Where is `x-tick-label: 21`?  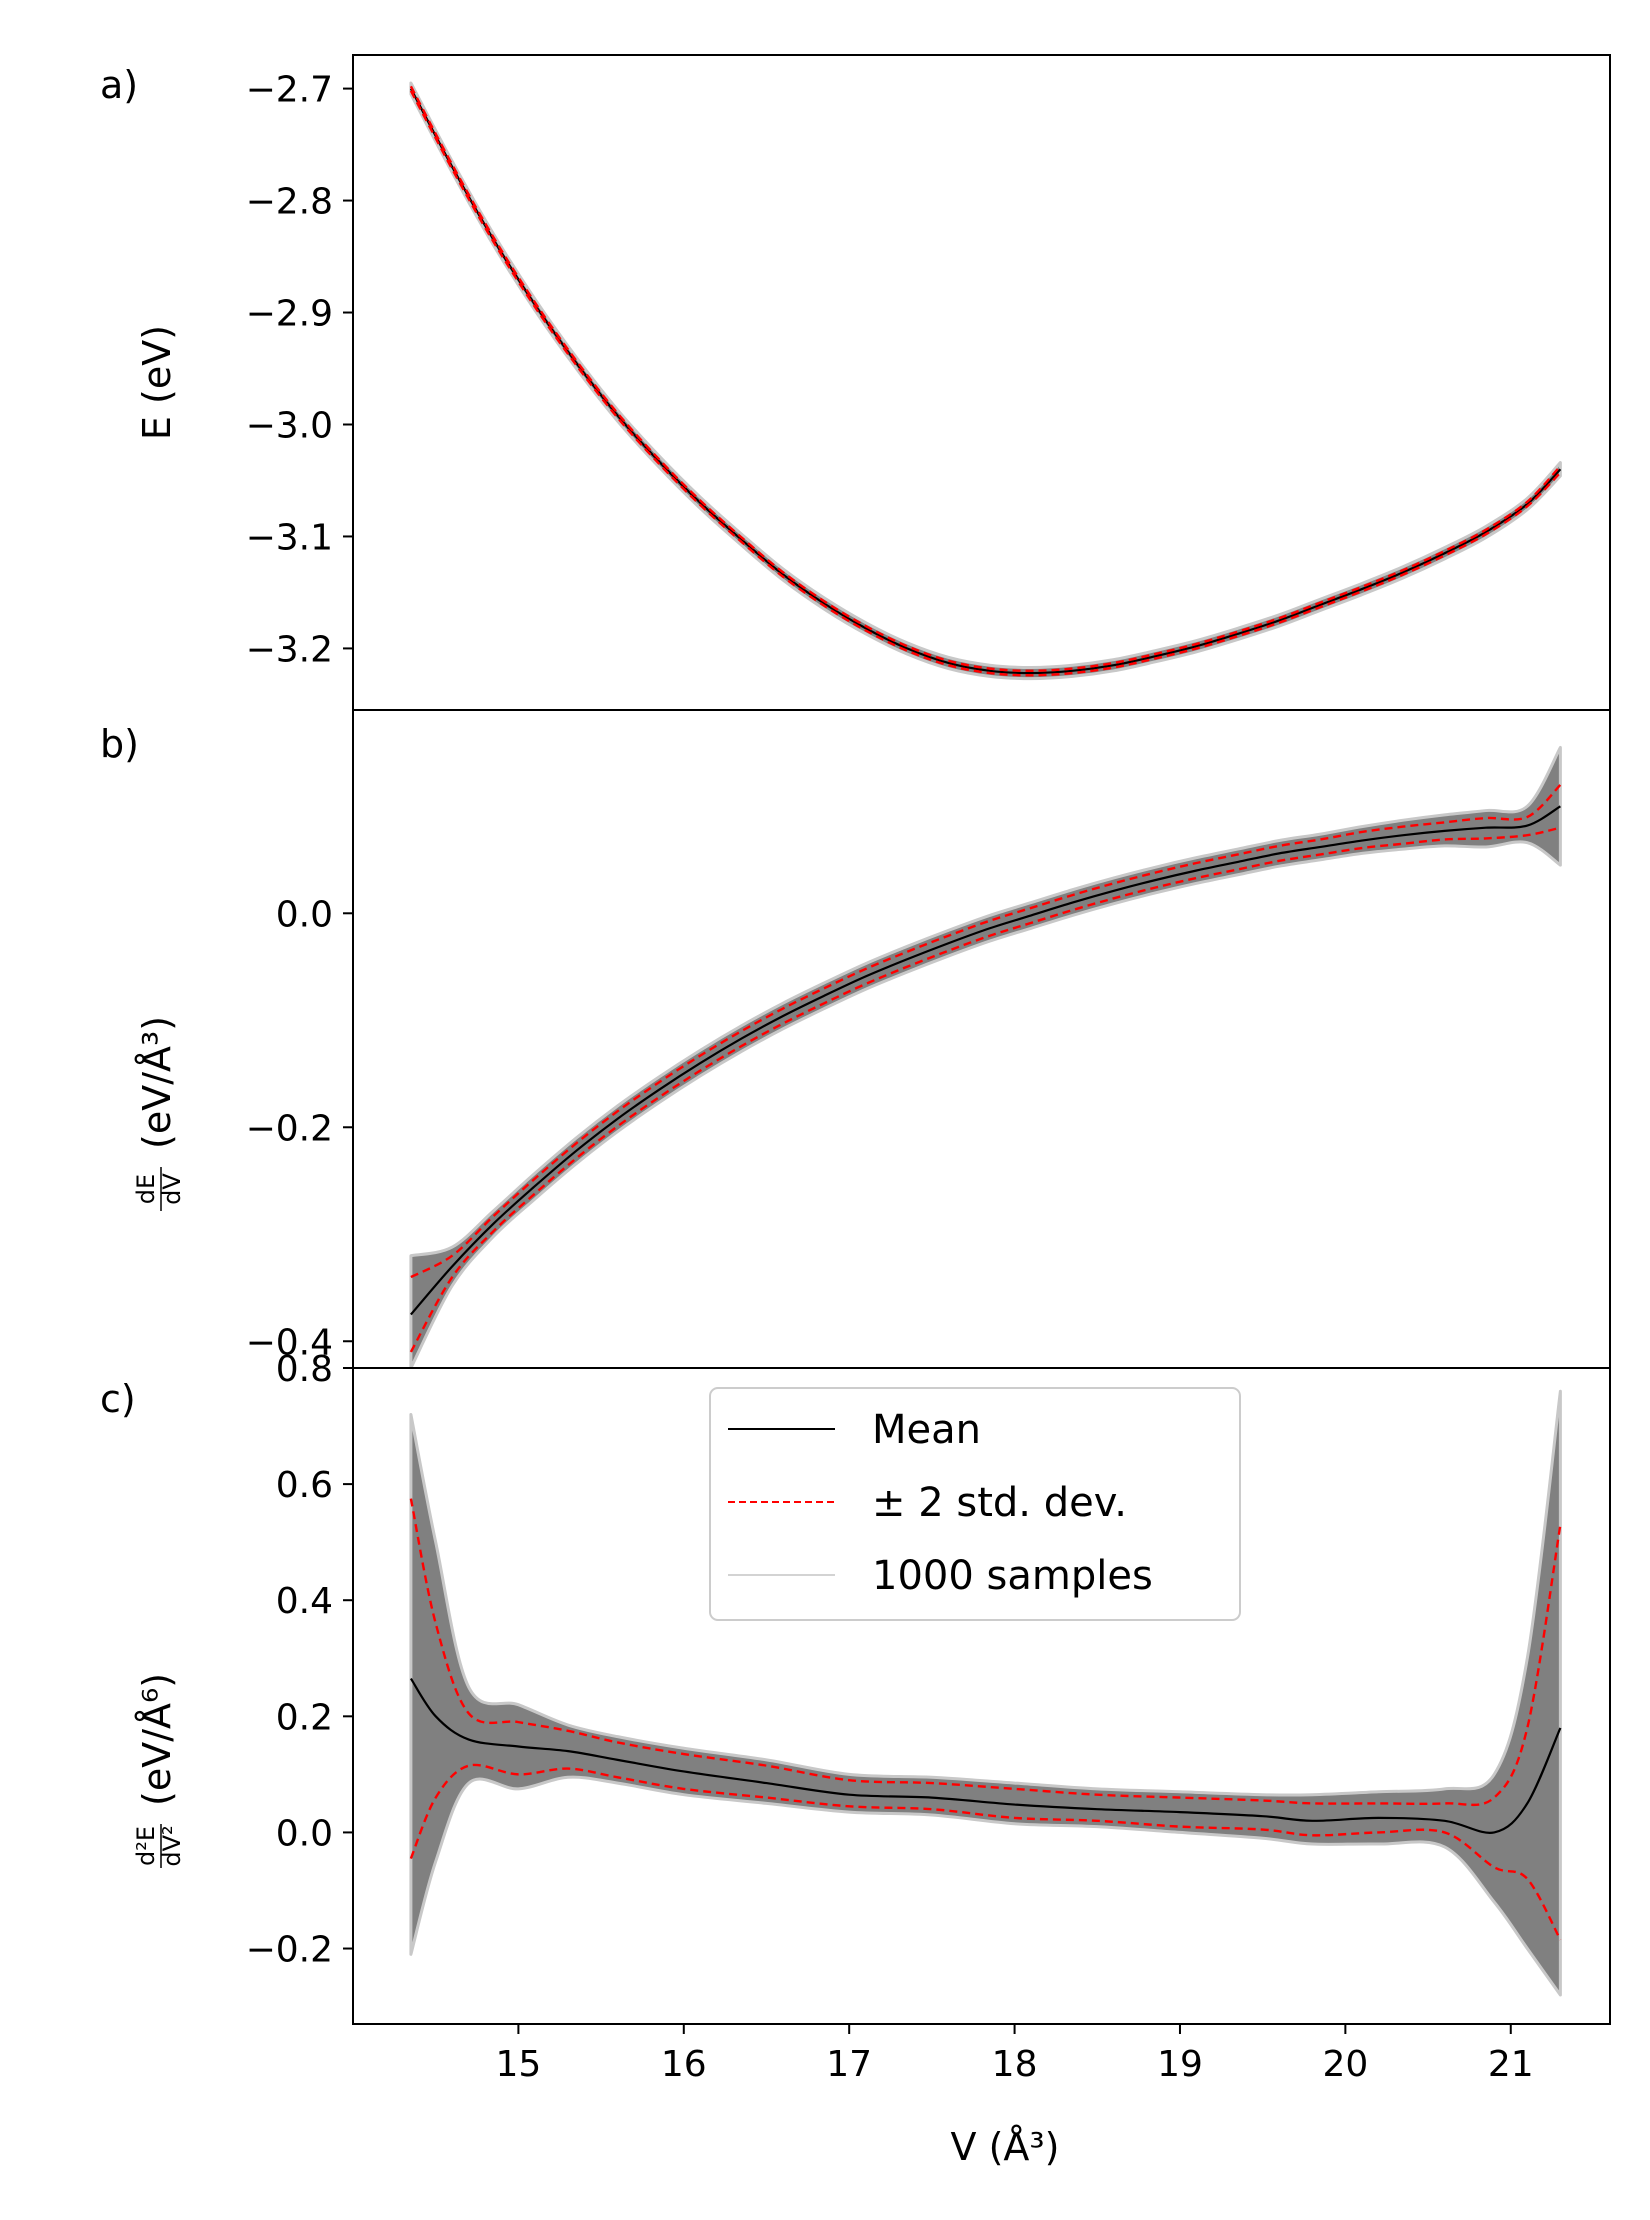 x-tick-label: 21 is located at coordinates (1511, 2064).